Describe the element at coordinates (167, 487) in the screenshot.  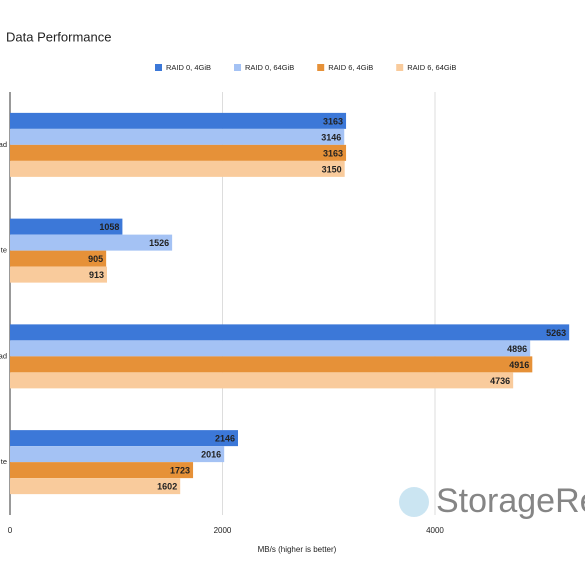
I see `value-label: 1602` at that location.